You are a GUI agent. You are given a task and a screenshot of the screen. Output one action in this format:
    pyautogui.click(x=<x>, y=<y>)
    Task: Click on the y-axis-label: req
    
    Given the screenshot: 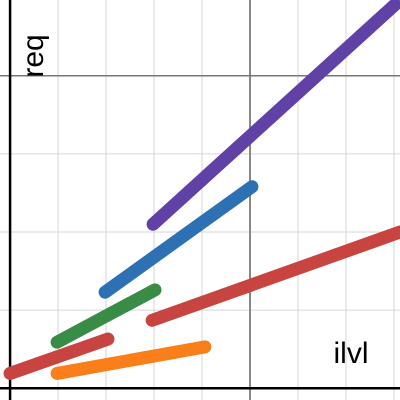 What is the action you would take?
    pyautogui.click(x=33, y=55)
    